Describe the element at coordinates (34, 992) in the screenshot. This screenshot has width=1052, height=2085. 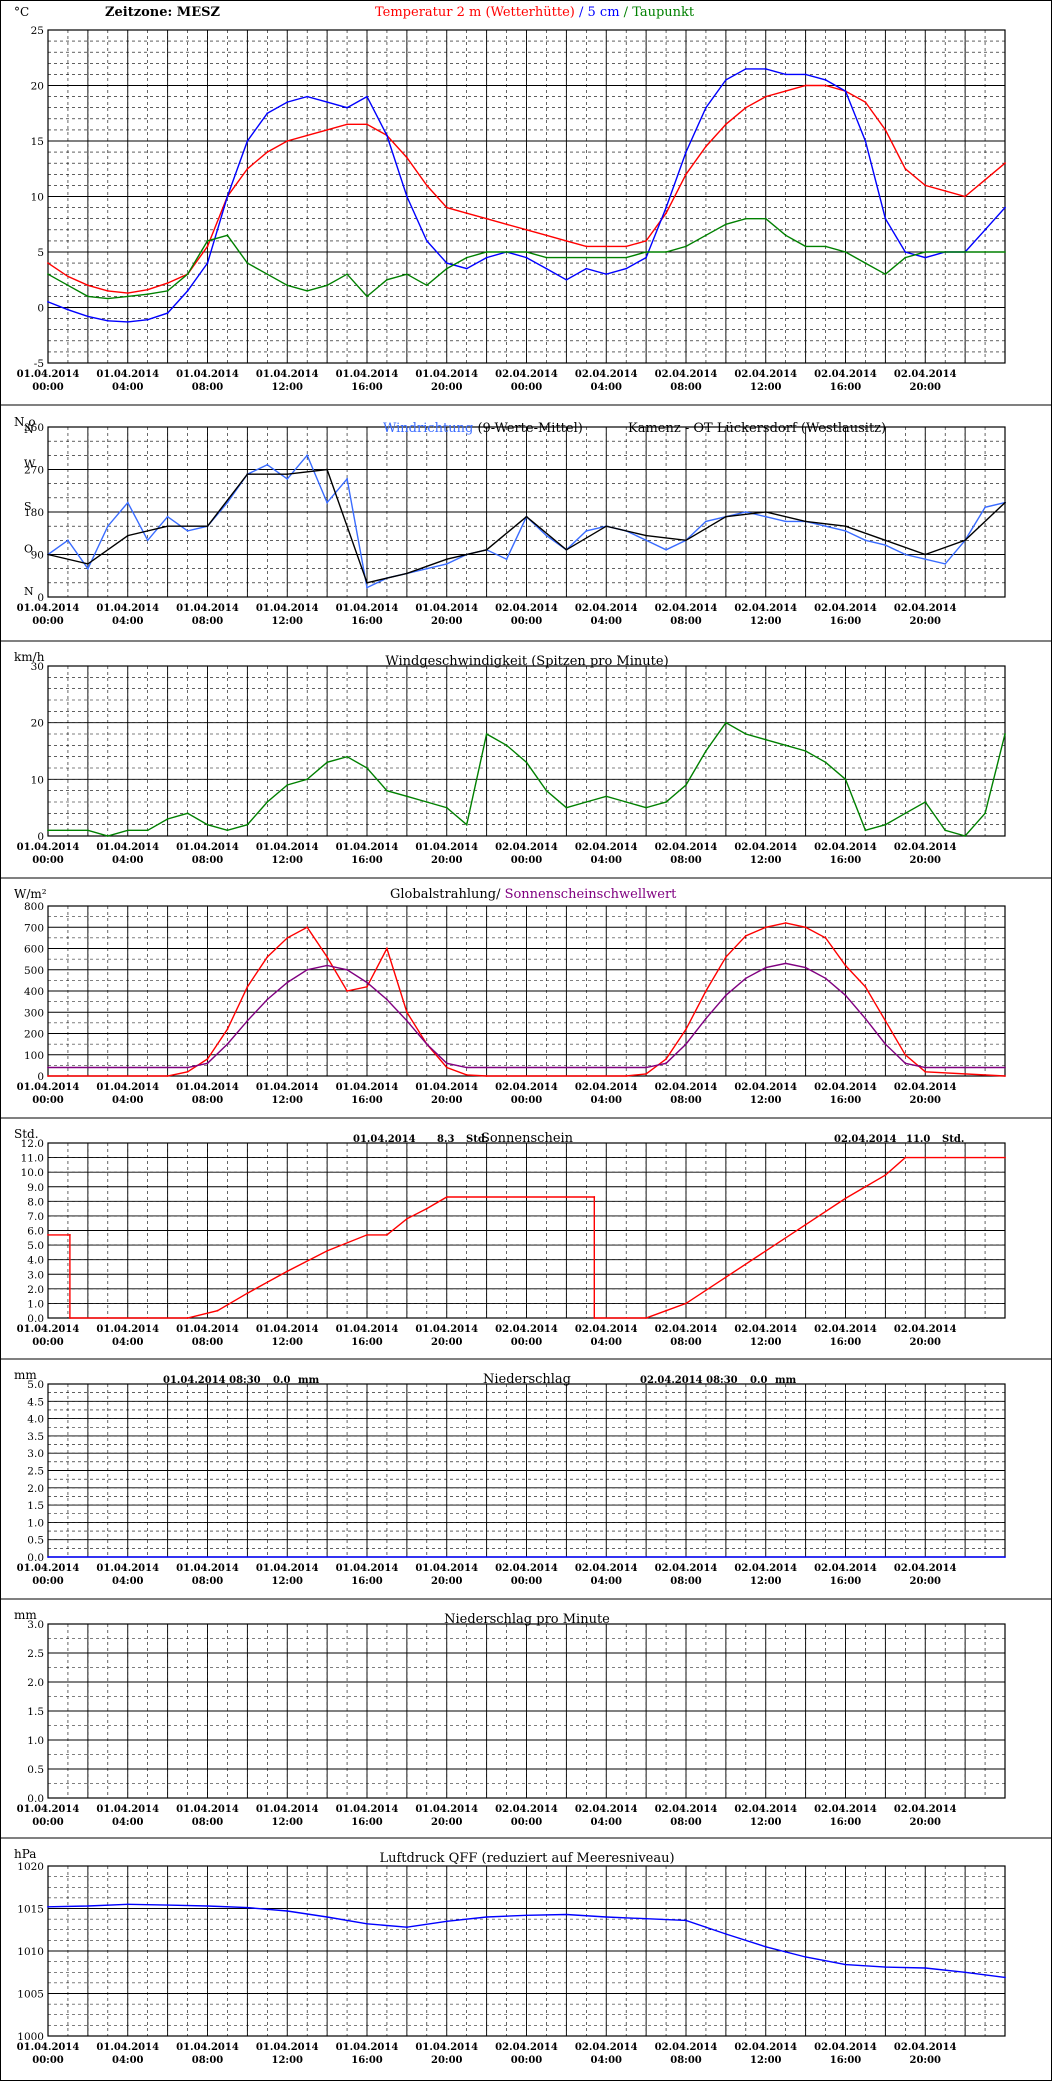
I see `y-tick-label: 400` at that location.